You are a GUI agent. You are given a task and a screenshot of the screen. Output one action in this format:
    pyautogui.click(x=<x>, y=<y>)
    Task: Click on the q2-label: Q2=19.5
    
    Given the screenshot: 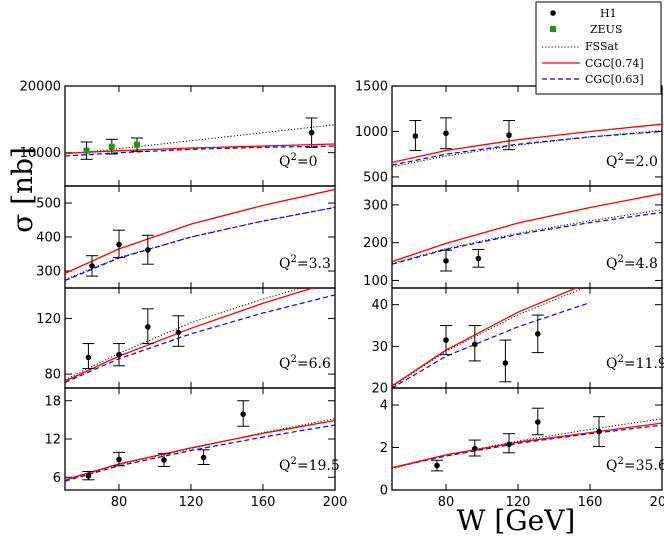 What is the action you would take?
    pyautogui.click(x=309, y=465)
    